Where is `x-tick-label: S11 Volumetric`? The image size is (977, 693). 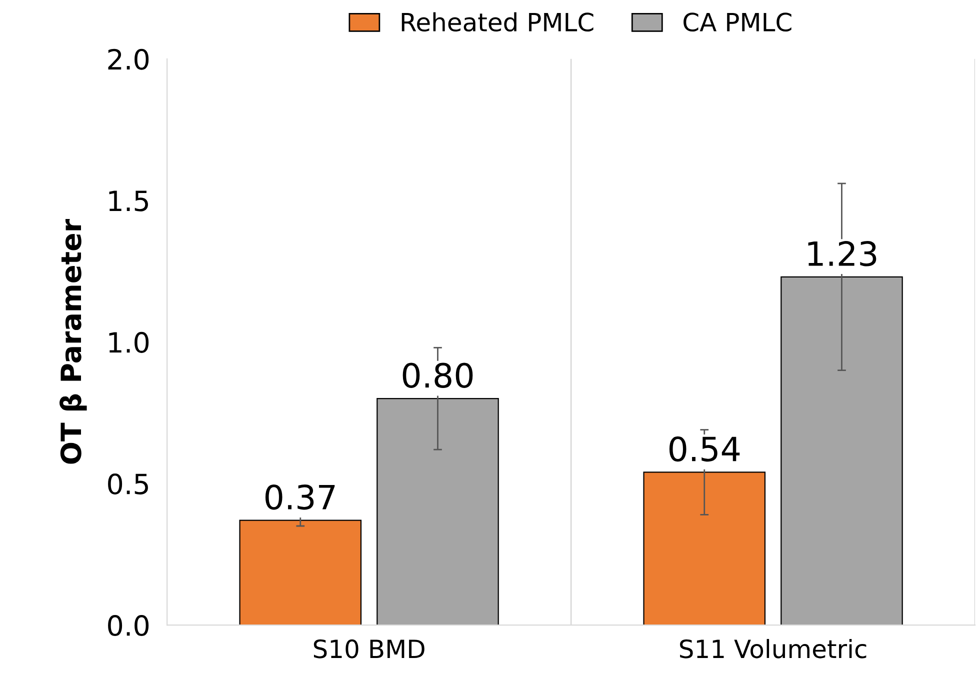
x-tick-label: S11 Volumetric is located at coordinates (773, 648).